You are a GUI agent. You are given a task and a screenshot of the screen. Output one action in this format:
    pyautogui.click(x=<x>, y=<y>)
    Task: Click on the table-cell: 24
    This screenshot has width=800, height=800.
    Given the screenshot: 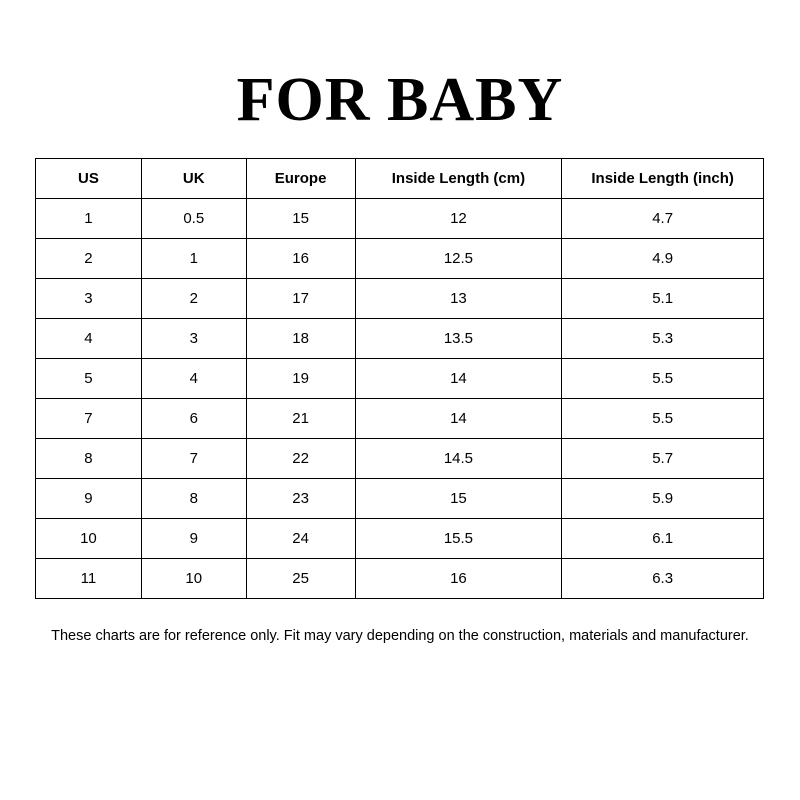 What is the action you would take?
    pyautogui.click(x=300, y=538)
    